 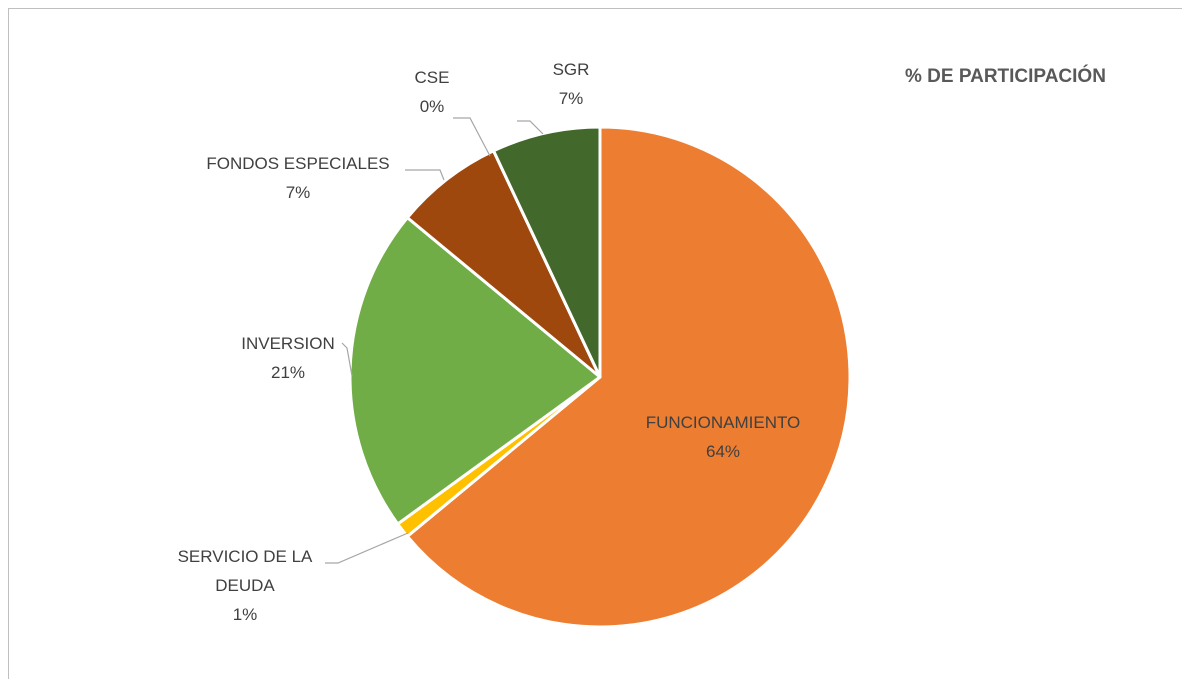 I want to click on chart-title: % DE PARTICIPACIÓN, so click(x=1005, y=76).